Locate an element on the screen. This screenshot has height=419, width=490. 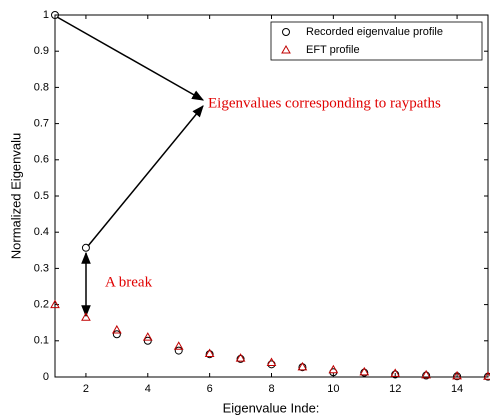
x-tick-label: 2 is located at coordinates (86, 389).